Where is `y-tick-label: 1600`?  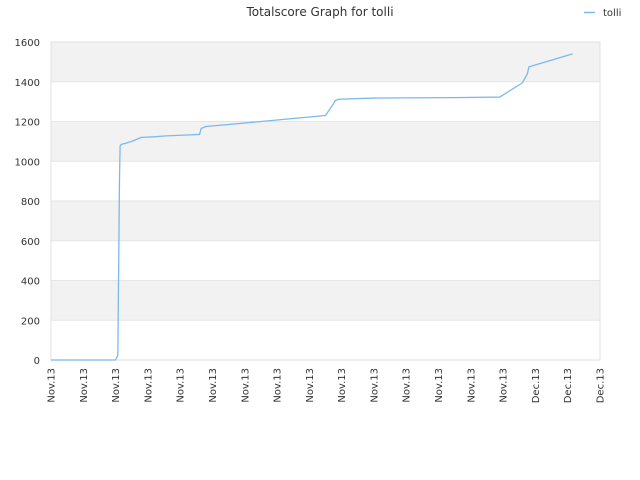 y-tick-label: 1600 is located at coordinates (27, 43).